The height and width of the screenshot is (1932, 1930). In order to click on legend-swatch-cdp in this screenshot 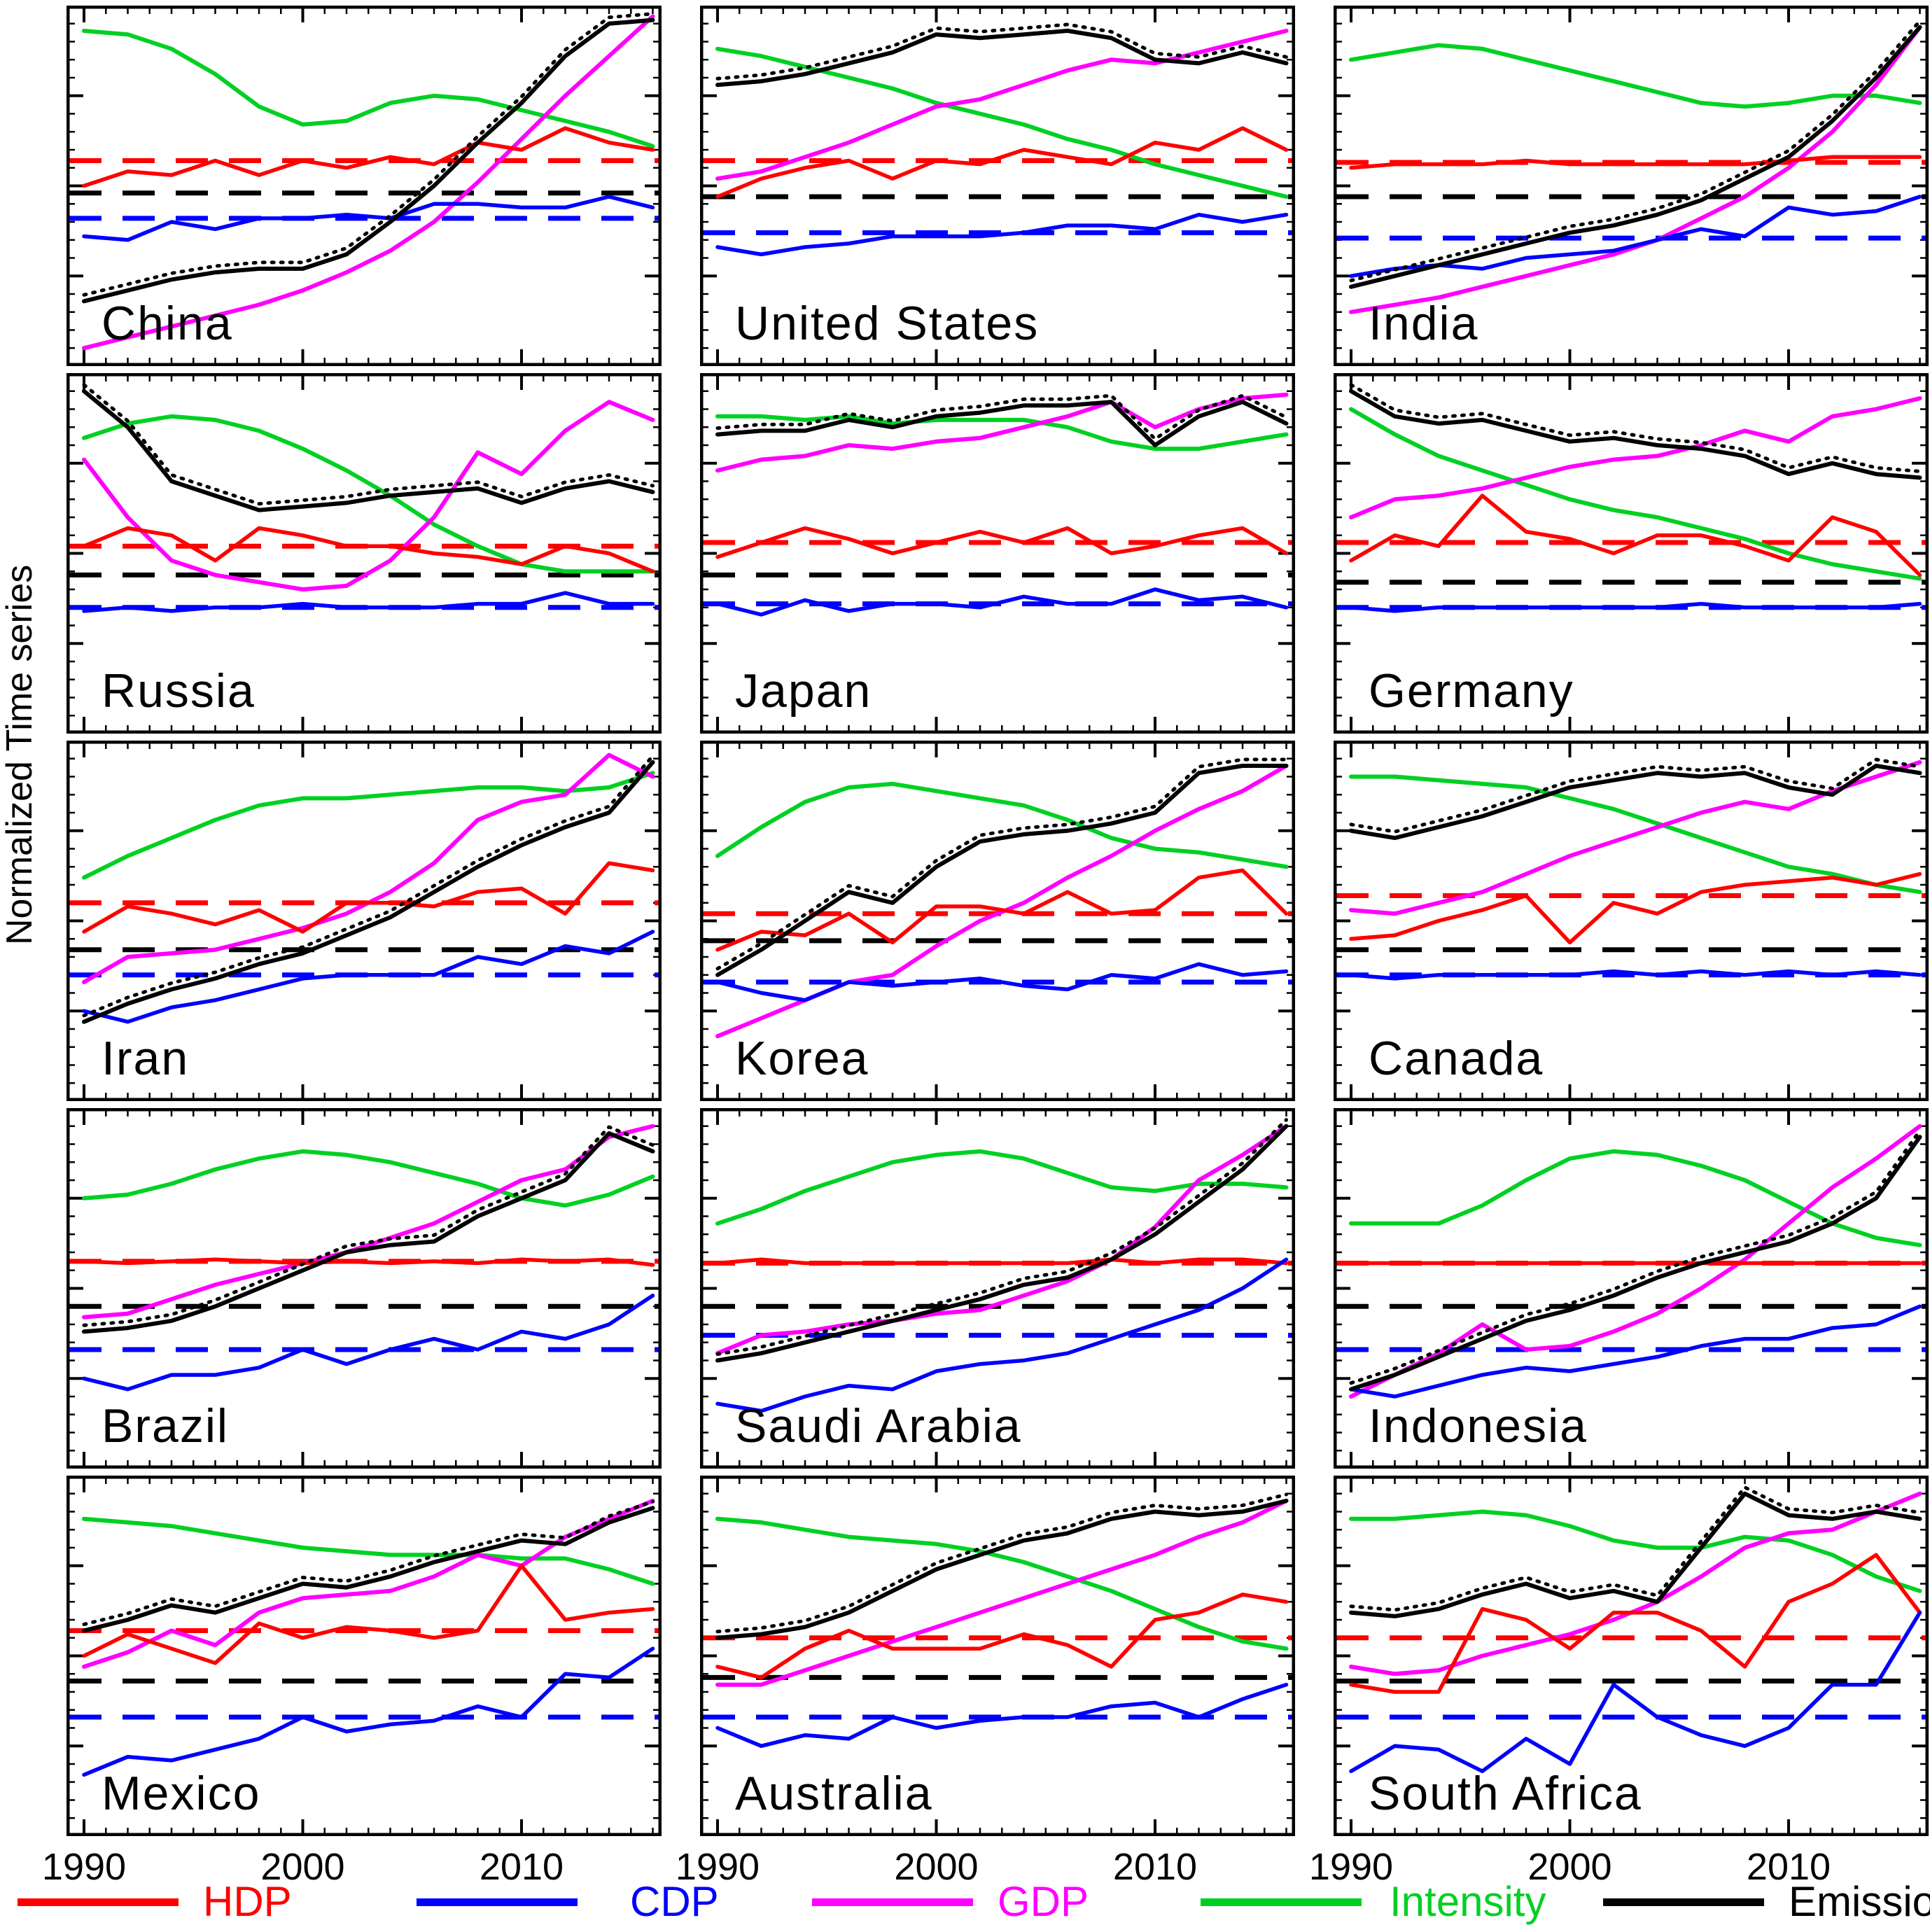, I will do `click(498, 1902)`.